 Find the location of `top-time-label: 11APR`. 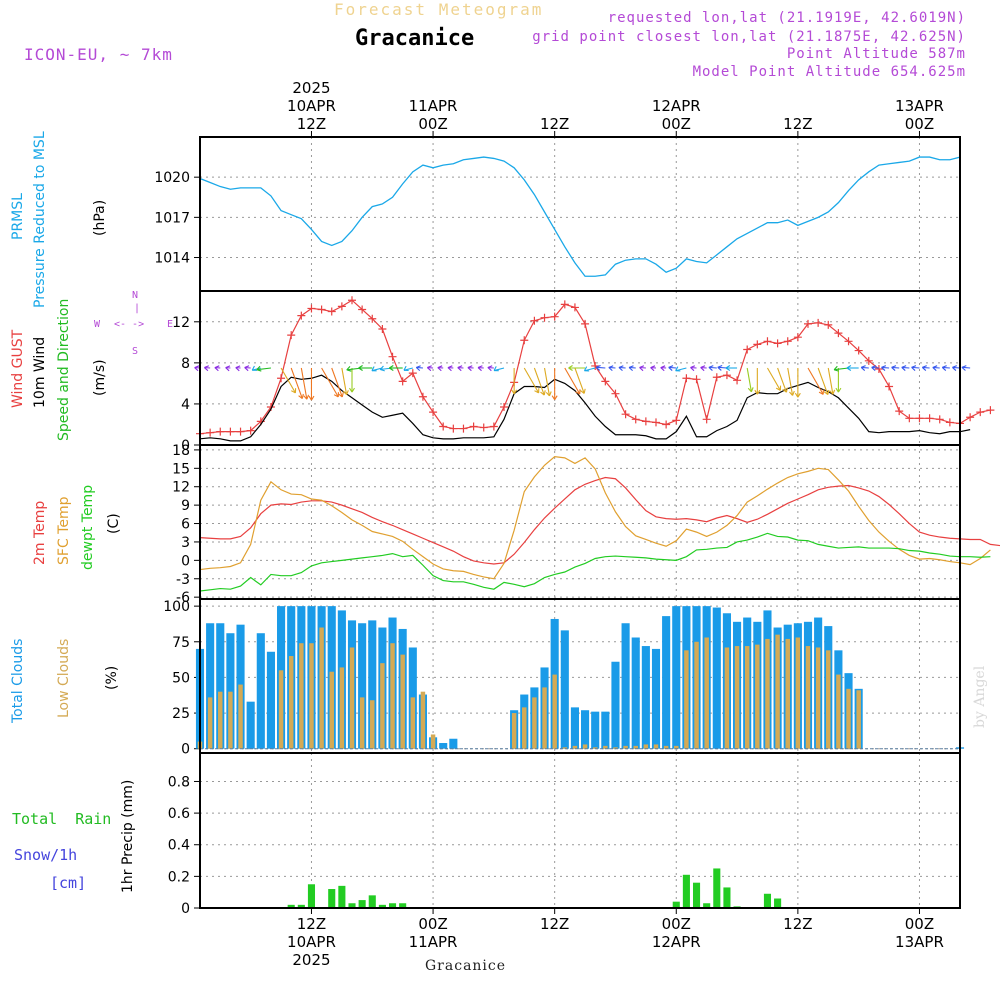

top-time-label: 11APR is located at coordinates (433, 106).